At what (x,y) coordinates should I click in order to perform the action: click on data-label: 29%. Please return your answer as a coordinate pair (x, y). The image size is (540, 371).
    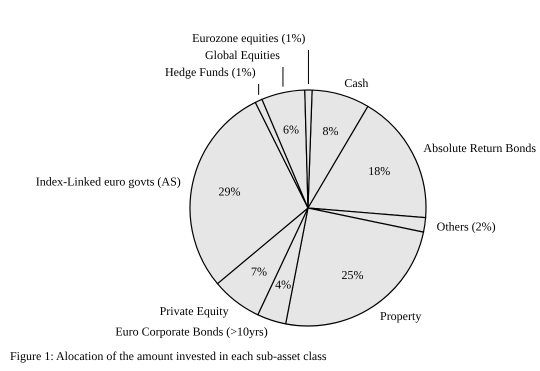
    Looking at the image, I should click on (229, 191).